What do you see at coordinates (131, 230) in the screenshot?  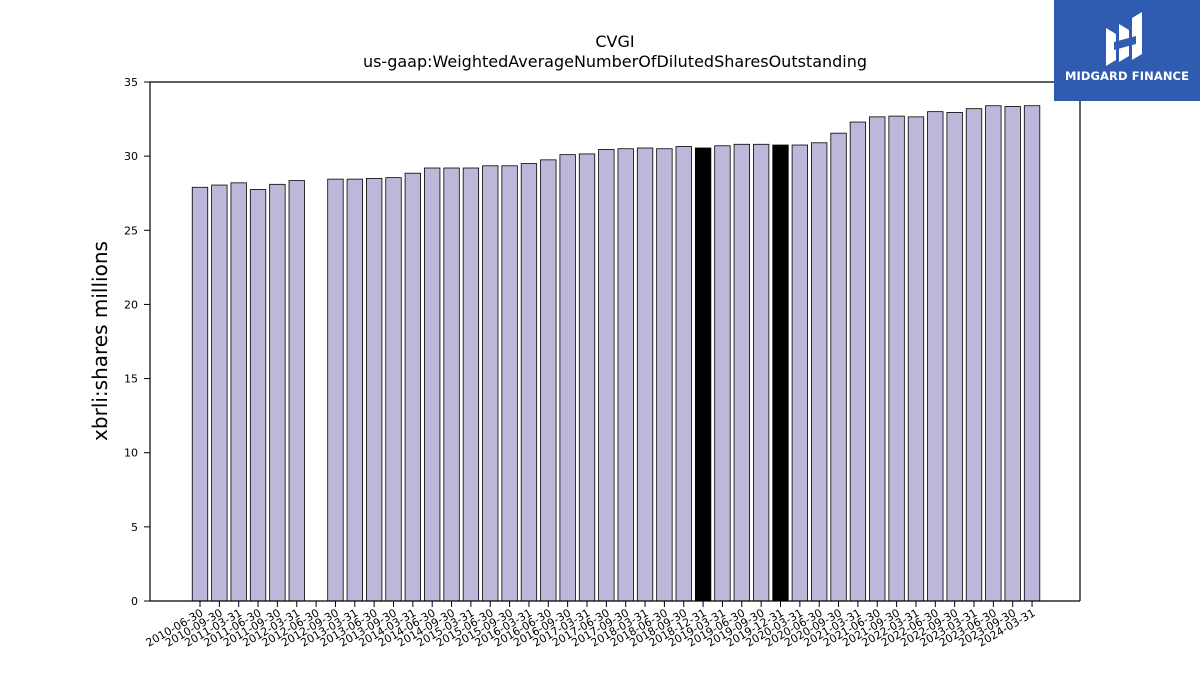 I see `y-tick-label: 25` at bounding box center [131, 230].